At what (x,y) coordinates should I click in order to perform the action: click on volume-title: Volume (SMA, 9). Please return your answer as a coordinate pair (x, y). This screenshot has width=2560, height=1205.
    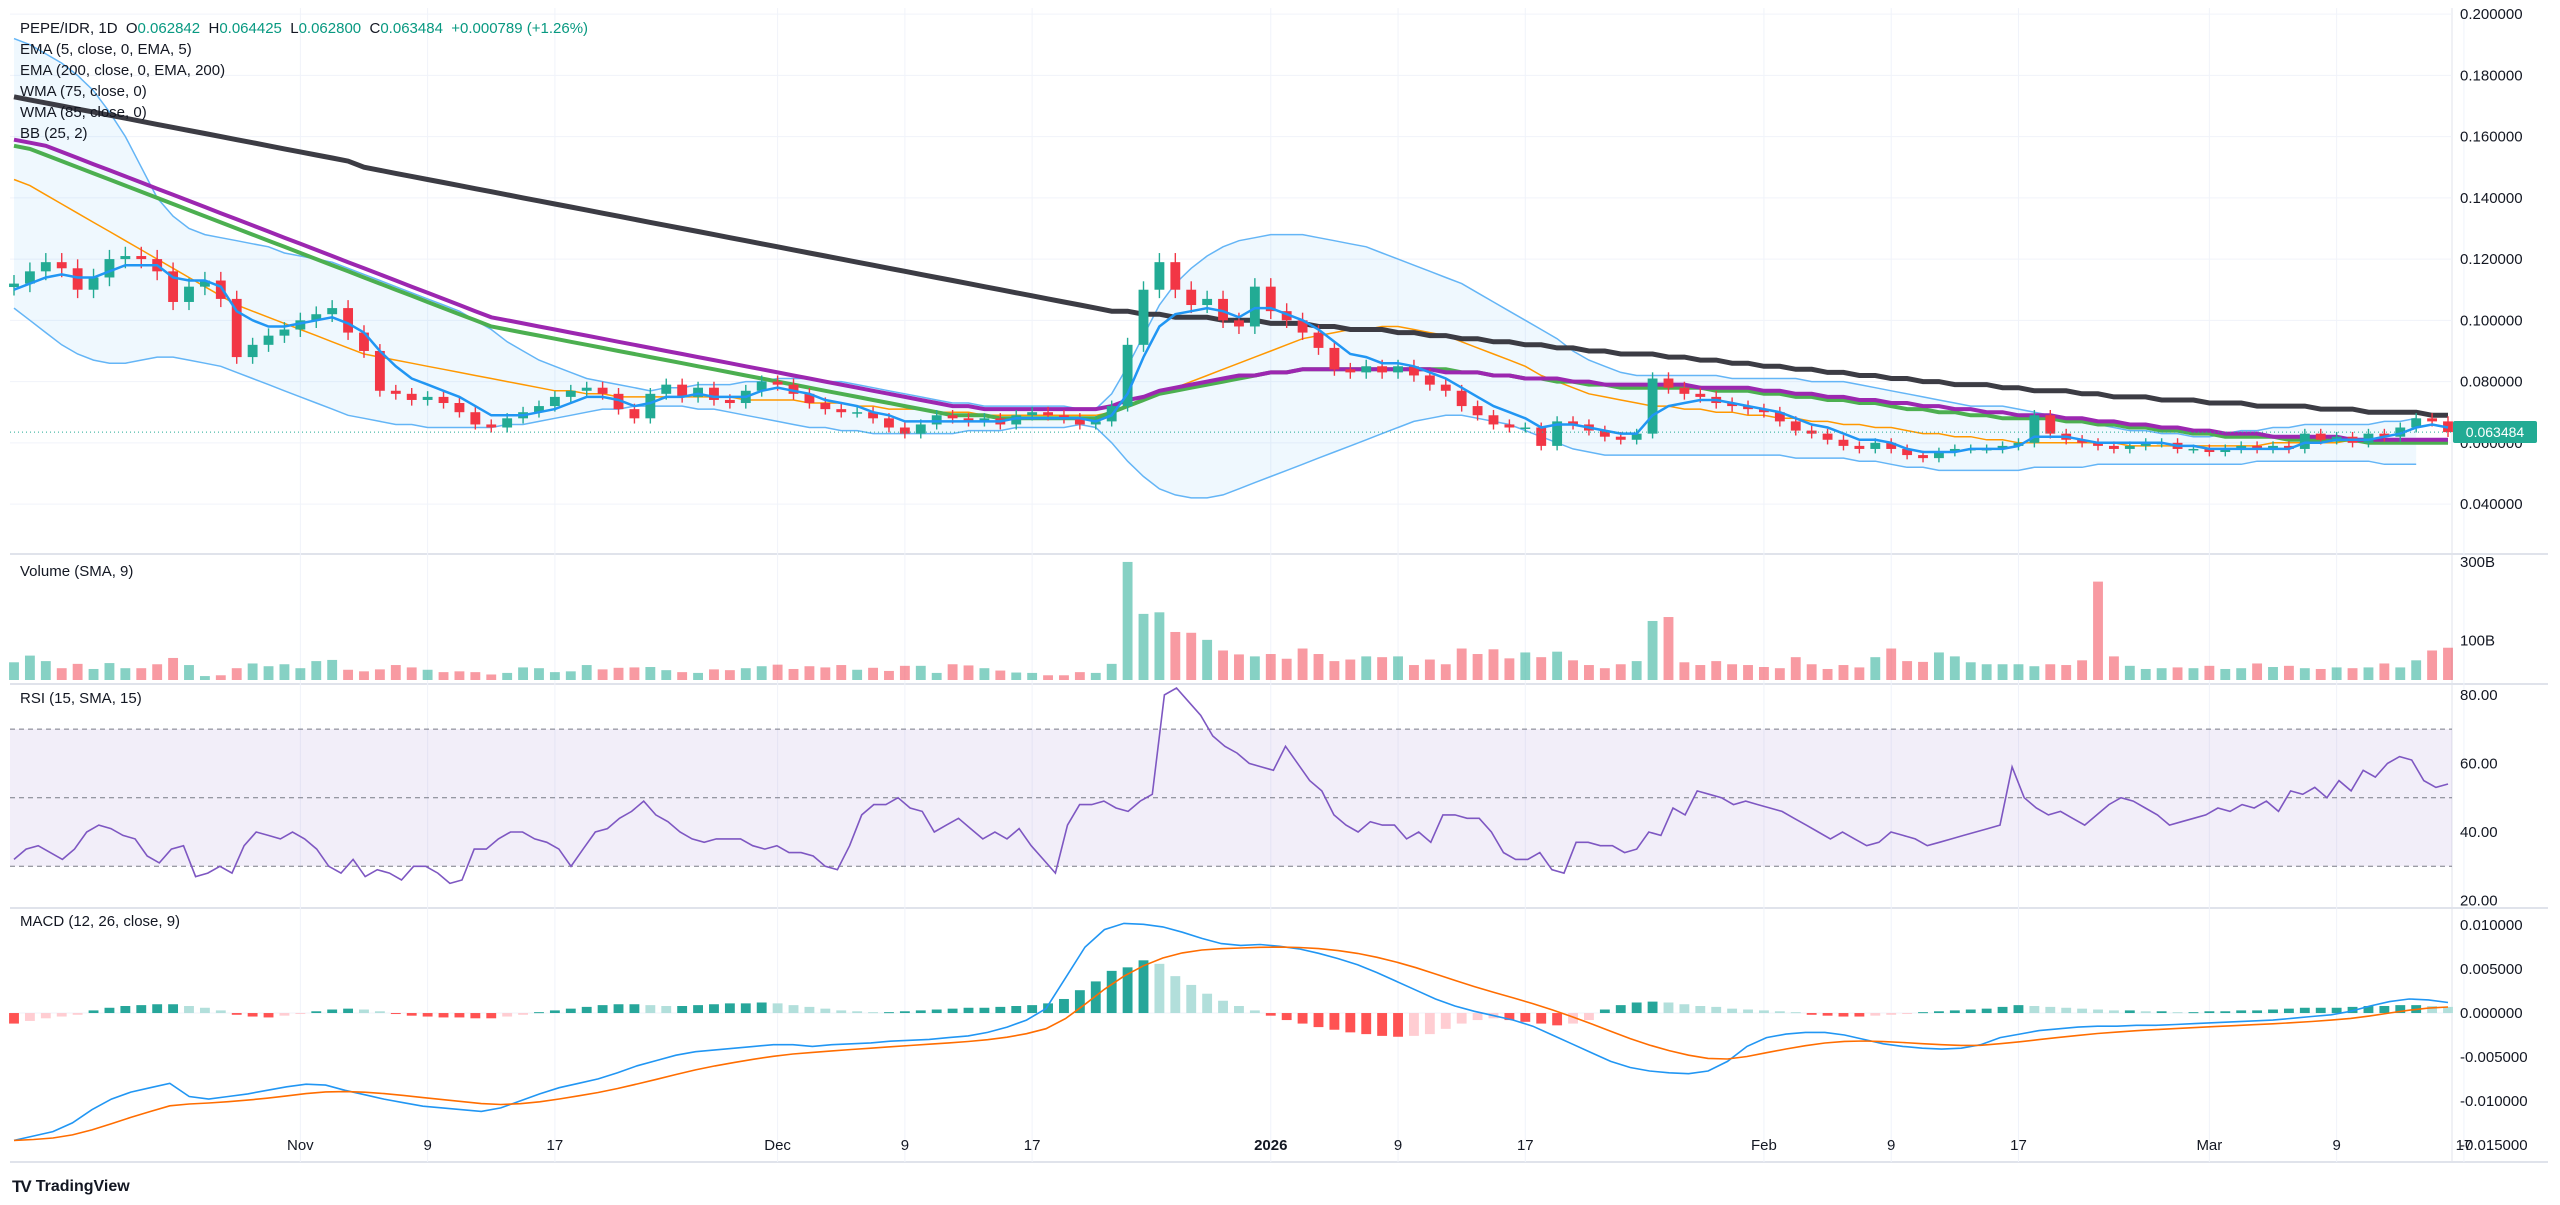
    Looking at the image, I should click on (77, 571).